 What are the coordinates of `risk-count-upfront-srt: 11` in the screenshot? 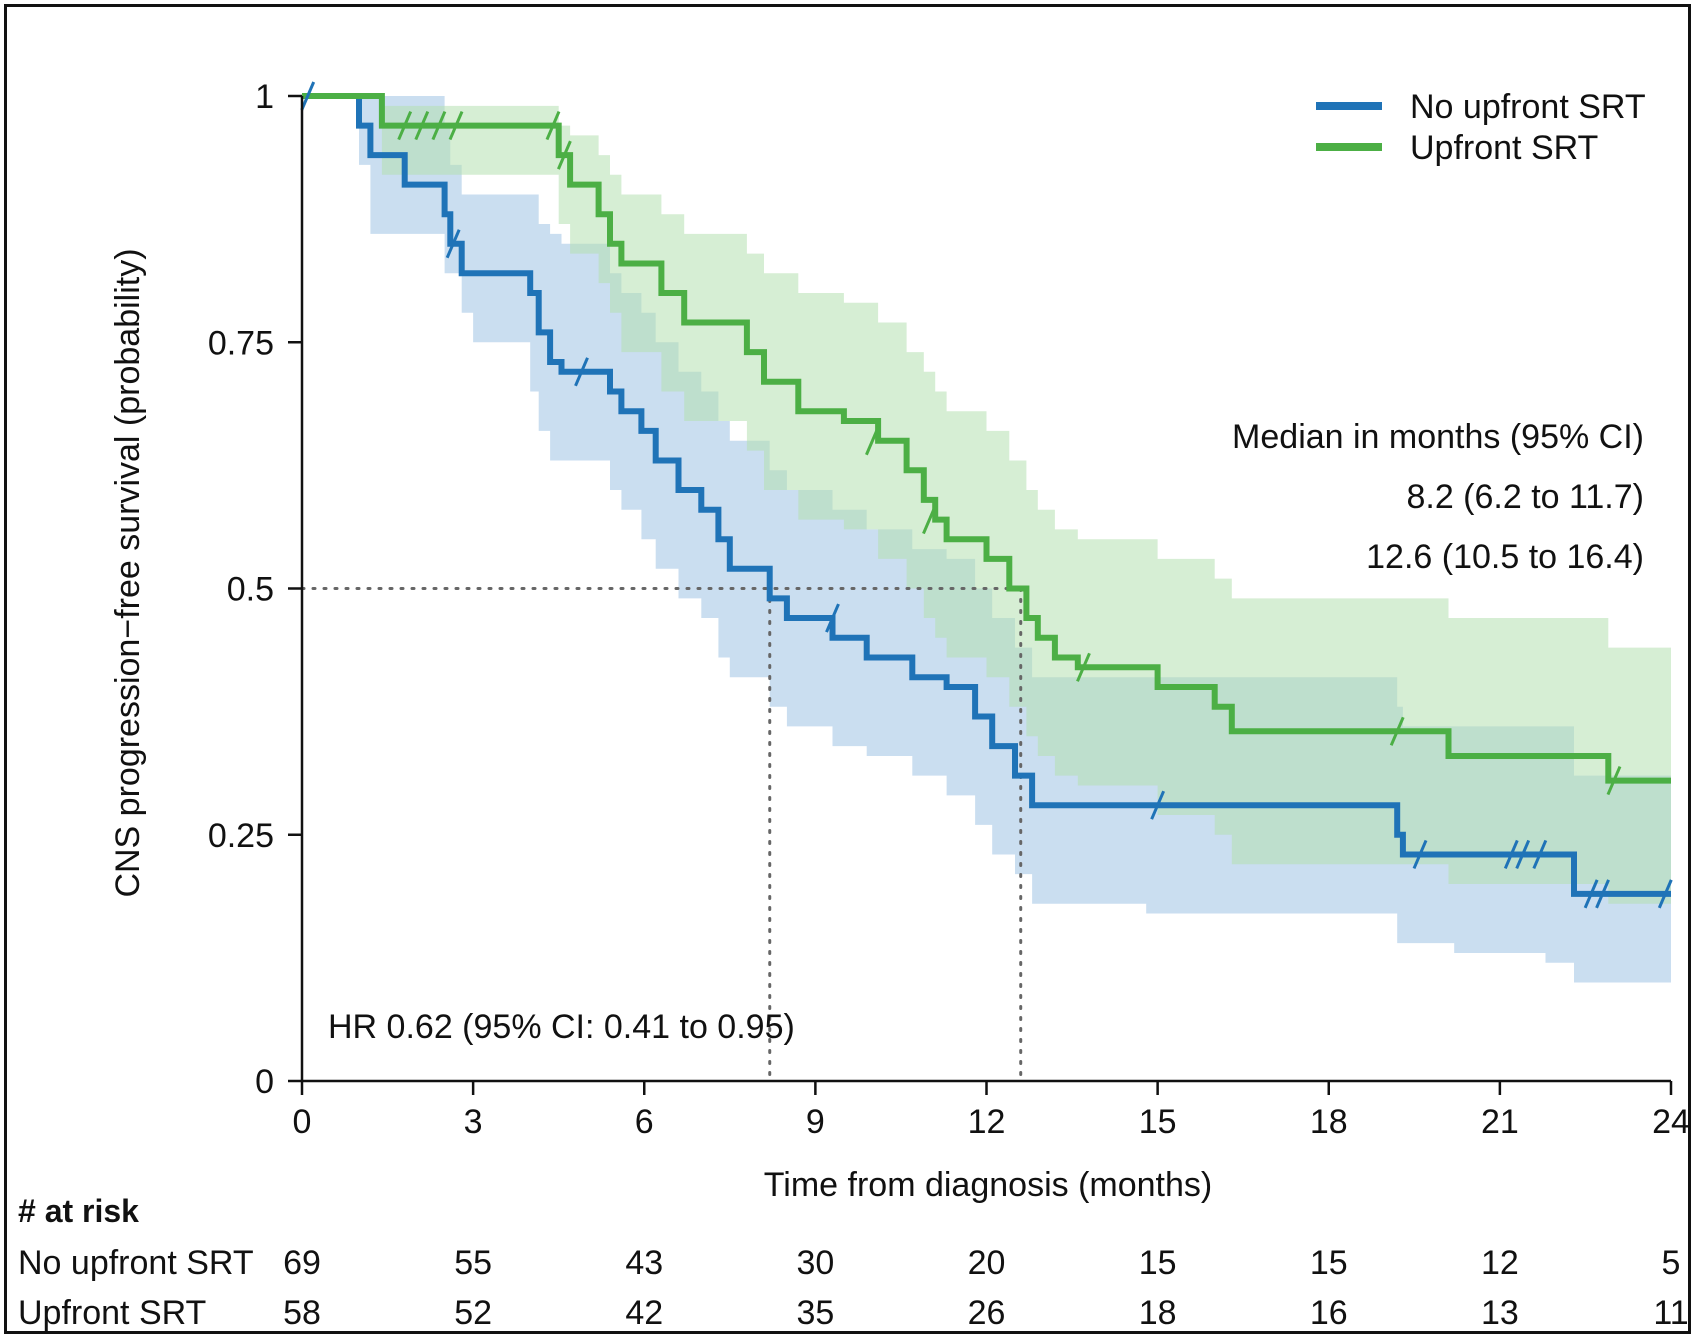 It's located at (1670, 1313).